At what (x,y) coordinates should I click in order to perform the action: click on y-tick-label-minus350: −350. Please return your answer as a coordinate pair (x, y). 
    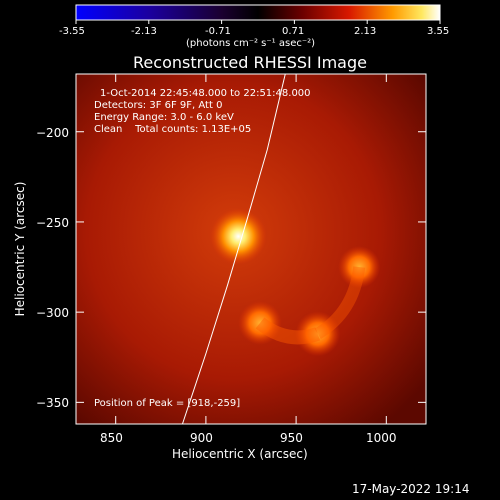
    Looking at the image, I should click on (52, 403).